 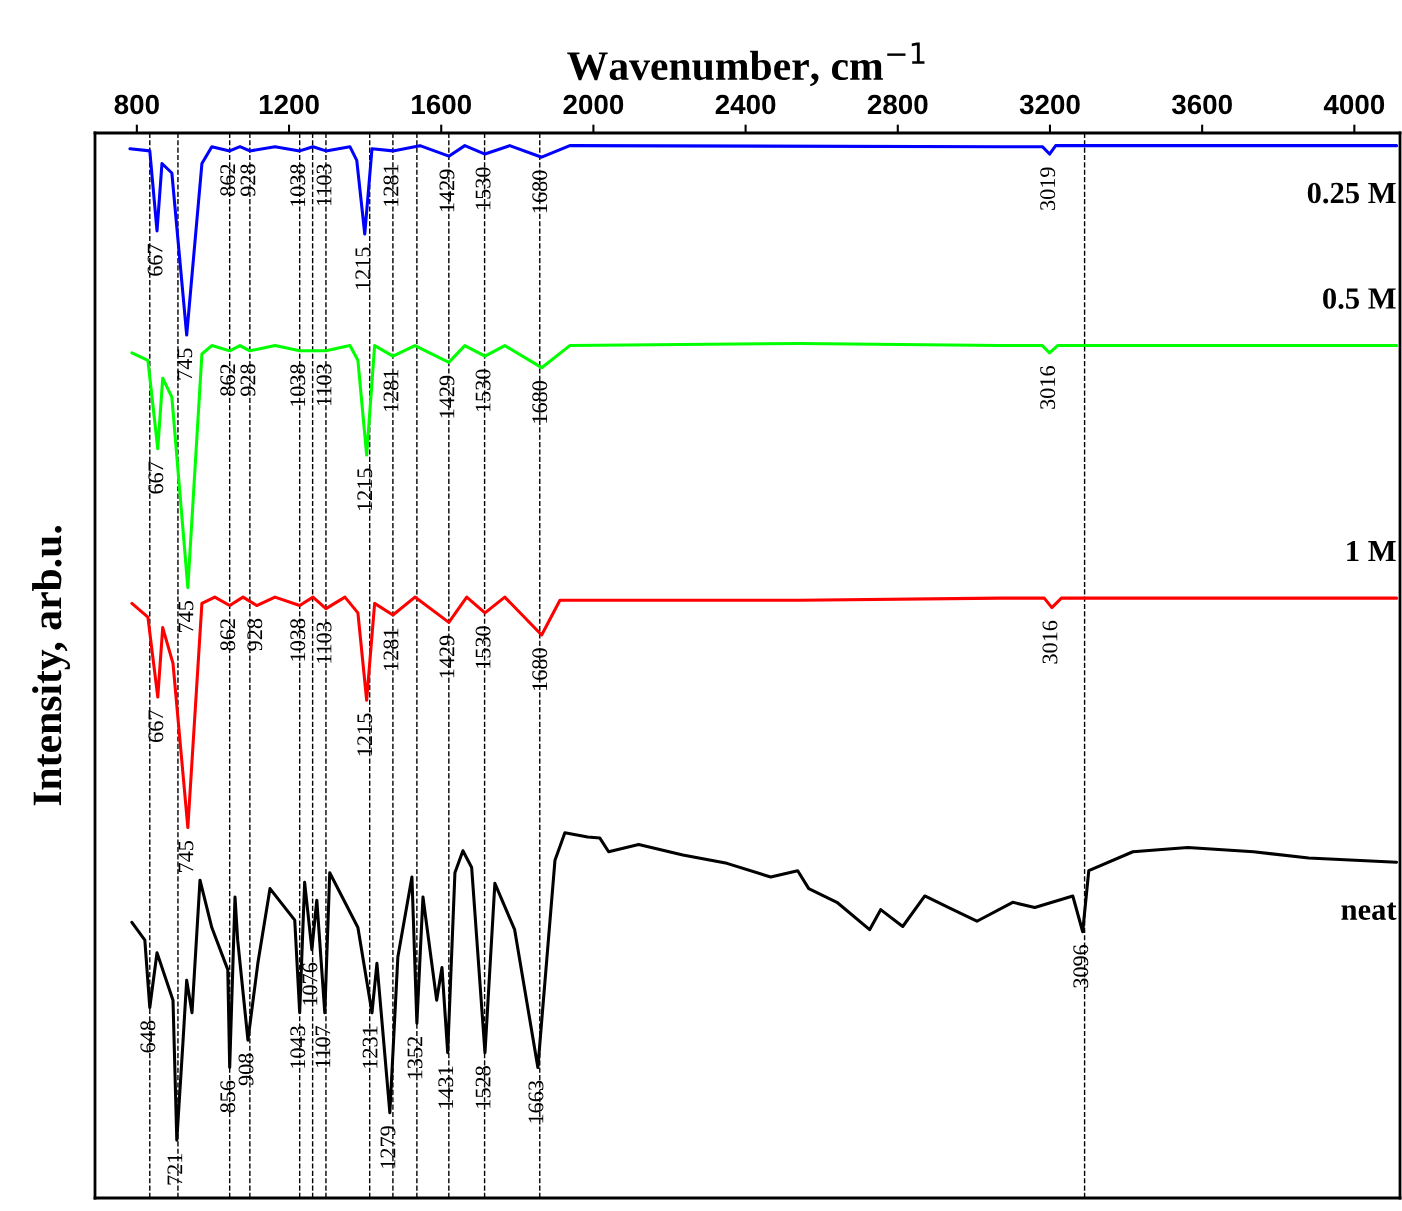 What do you see at coordinates (1049, 104) in the screenshot?
I see `x-tick-label: 3200` at bounding box center [1049, 104].